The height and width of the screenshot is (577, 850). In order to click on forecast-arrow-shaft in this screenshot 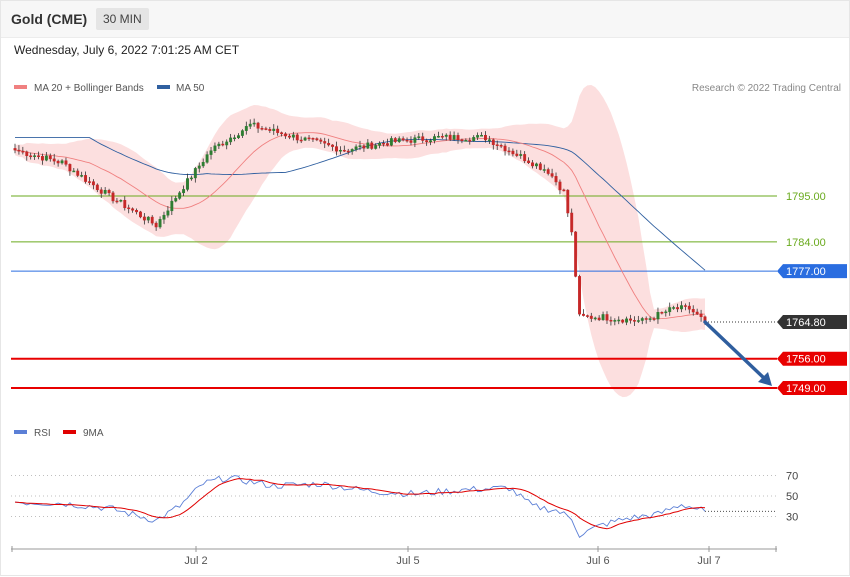, I will do `click(735, 351)`.